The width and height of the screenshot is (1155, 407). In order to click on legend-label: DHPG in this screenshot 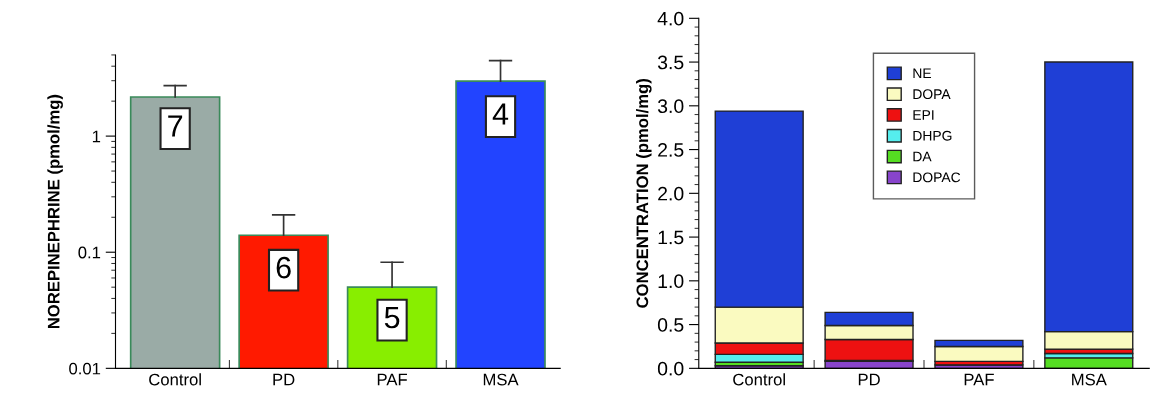, I will do `click(932, 135)`.